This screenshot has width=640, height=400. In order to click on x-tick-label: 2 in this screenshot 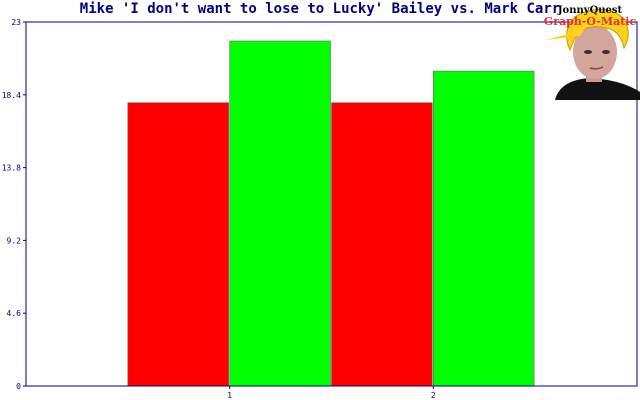, I will do `click(433, 395)`.